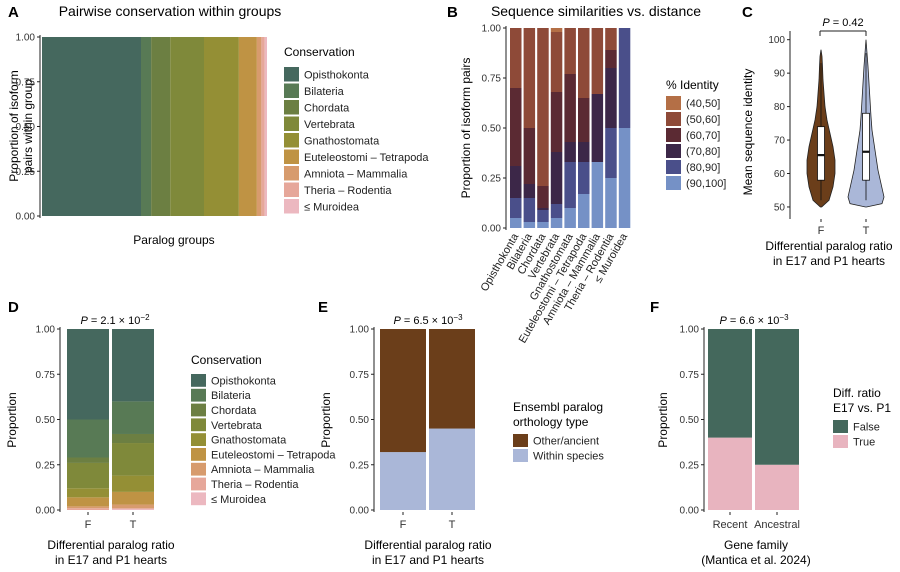 This screenshot has width=900, height=572. What do you see at coordinates (259, 126) in the screenshot?
I see `panel-a-segment-amniota-mammalia` at bounding box center [259, 126].